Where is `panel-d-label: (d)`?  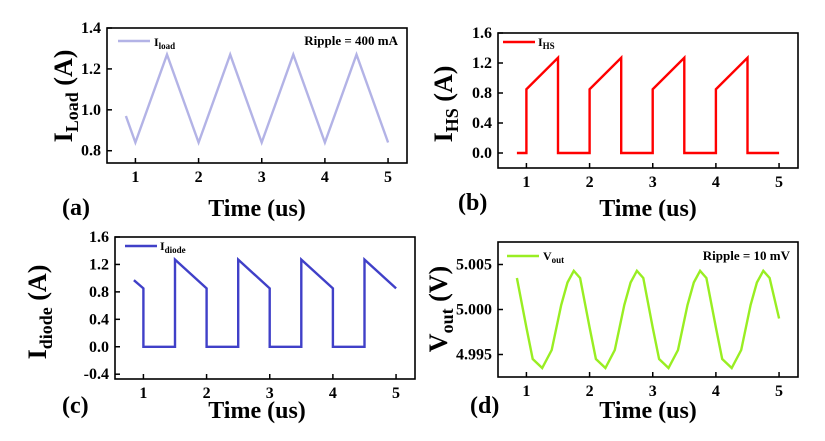
panel-d-label: (d) is located at coordinates (484, 406).